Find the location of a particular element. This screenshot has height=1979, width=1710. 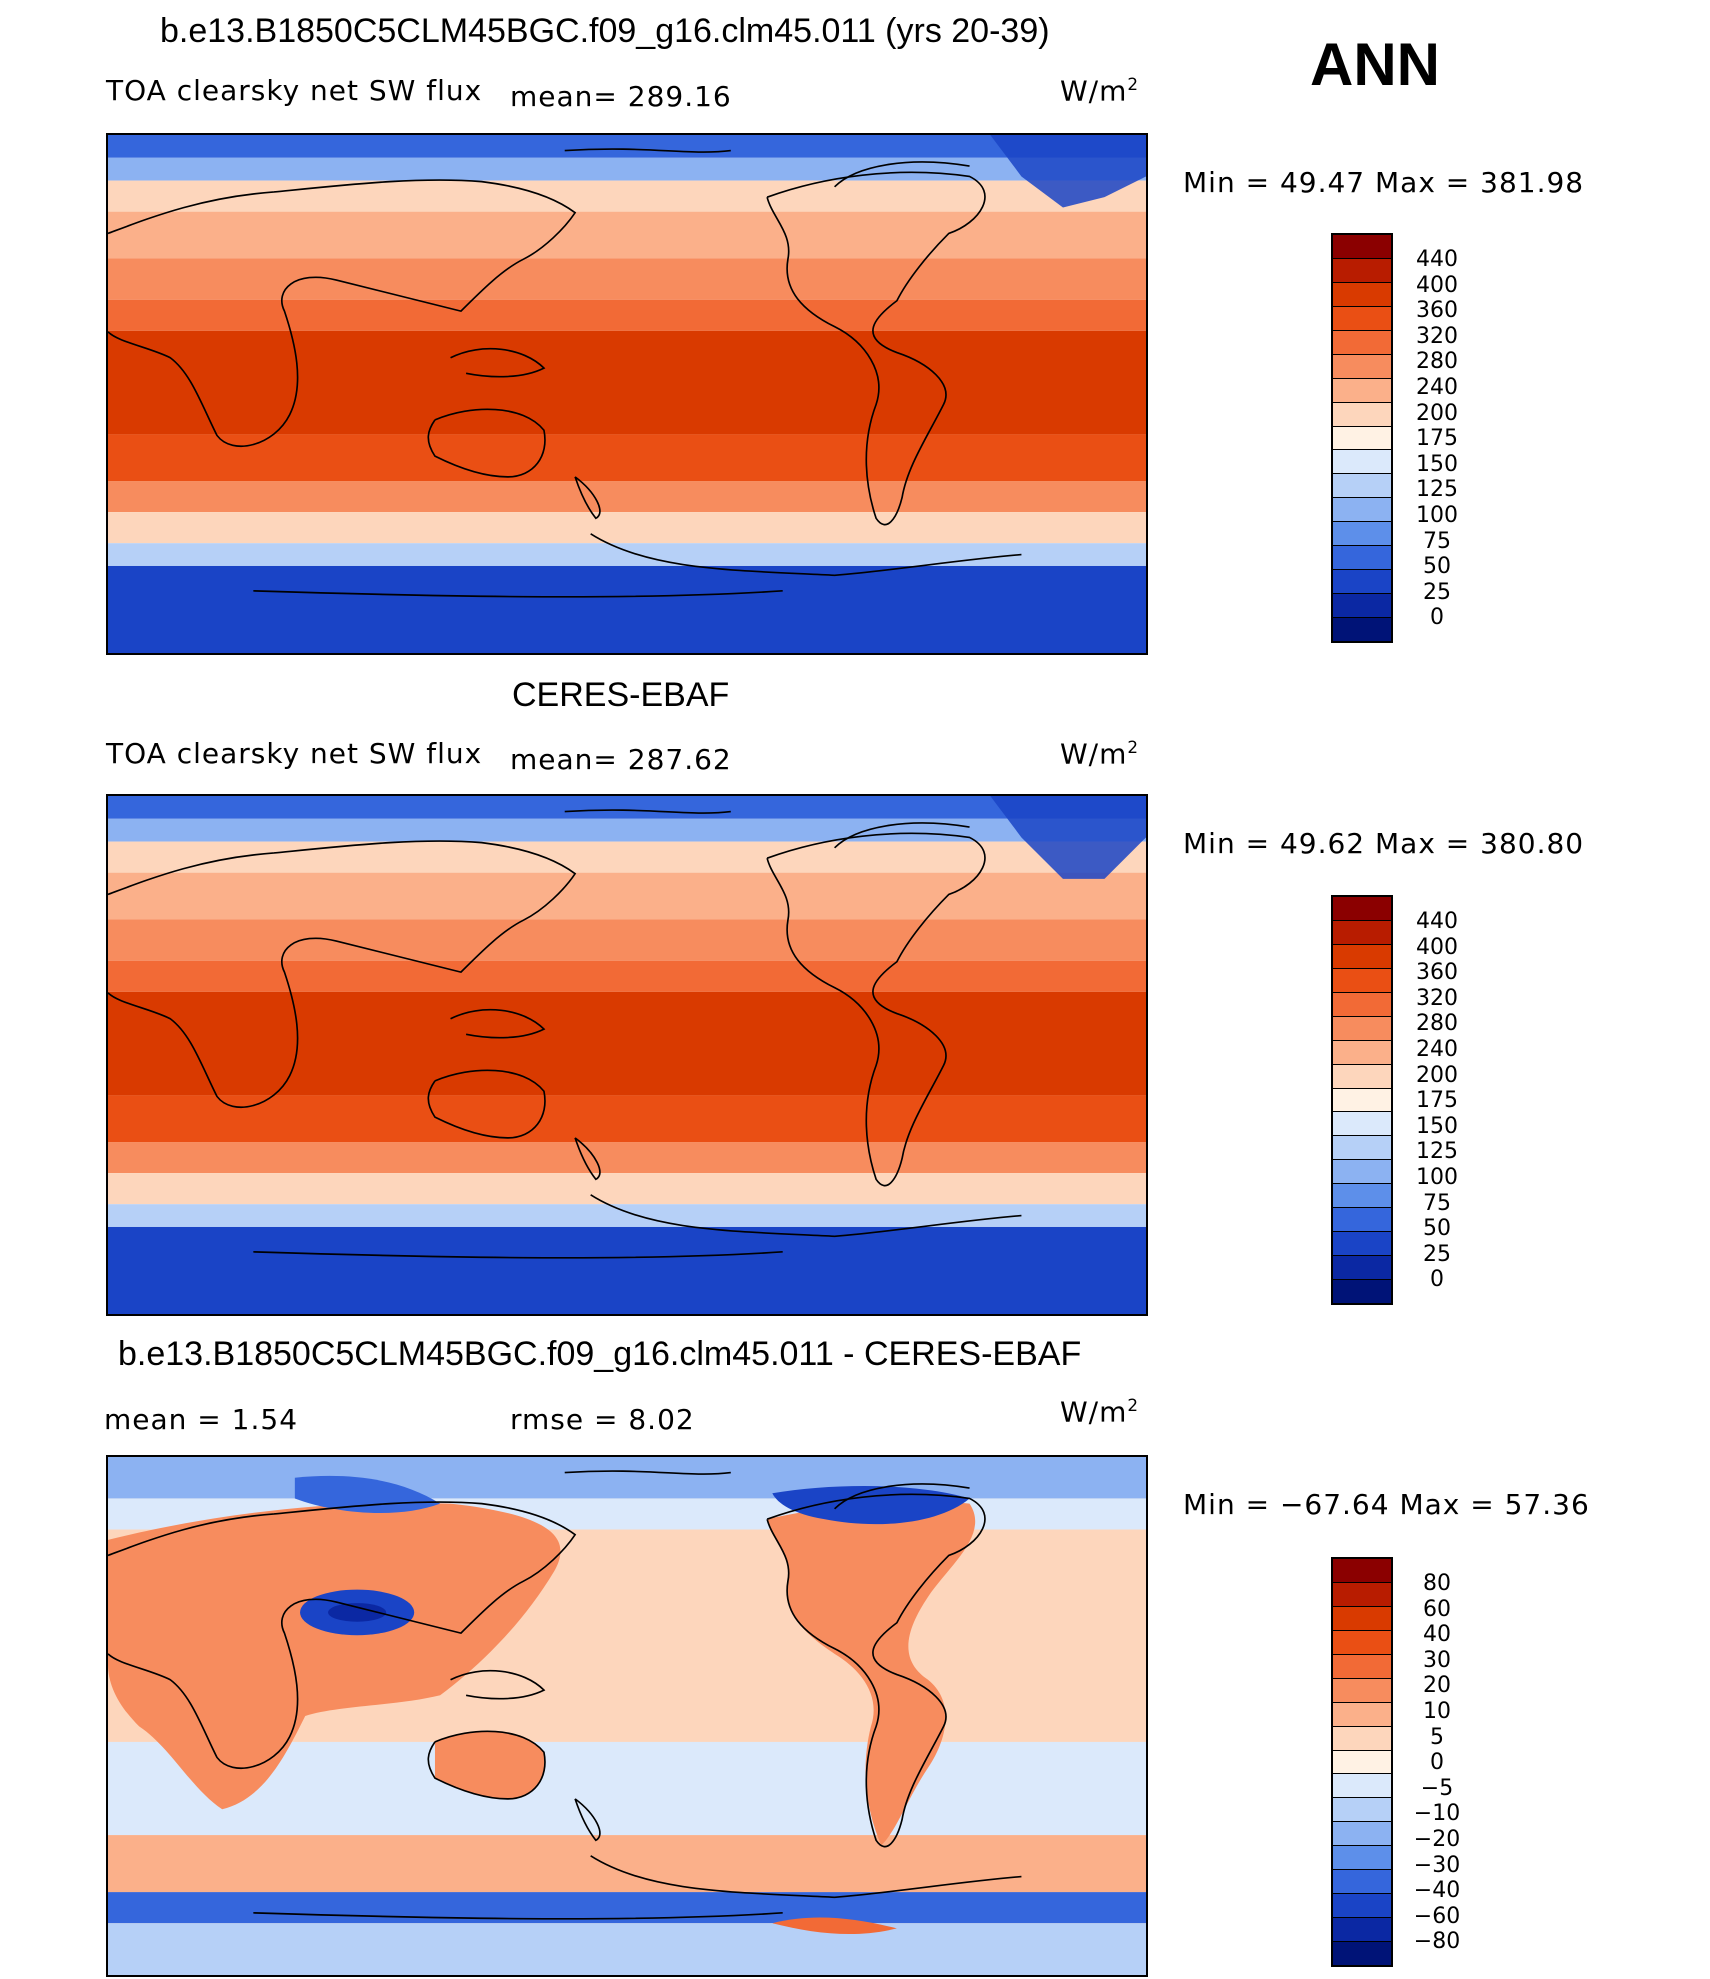

colorbar-label: 10 is located at coordinates (1437, 1711).